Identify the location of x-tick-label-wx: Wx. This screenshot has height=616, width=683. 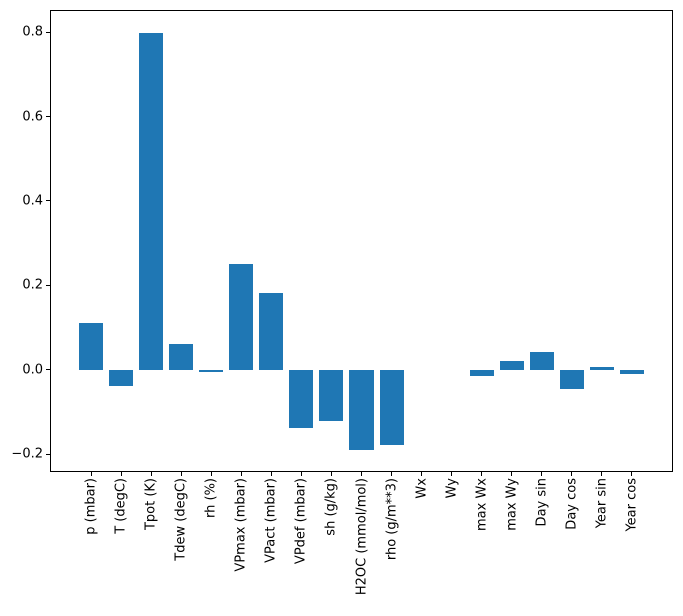
(422, 488).